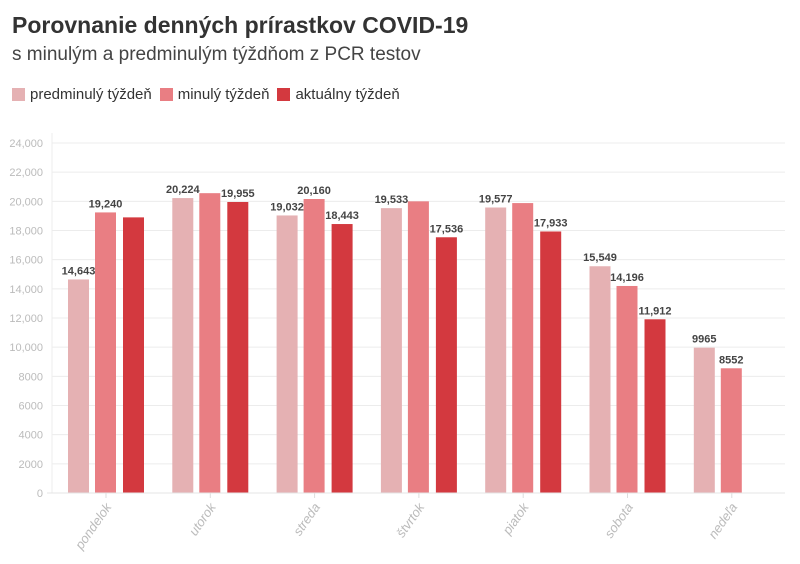 The image size is (800, 564). Describe the element at coordinates (238, 194) in the screenshot. I see `data-label: 19,955` at that location.